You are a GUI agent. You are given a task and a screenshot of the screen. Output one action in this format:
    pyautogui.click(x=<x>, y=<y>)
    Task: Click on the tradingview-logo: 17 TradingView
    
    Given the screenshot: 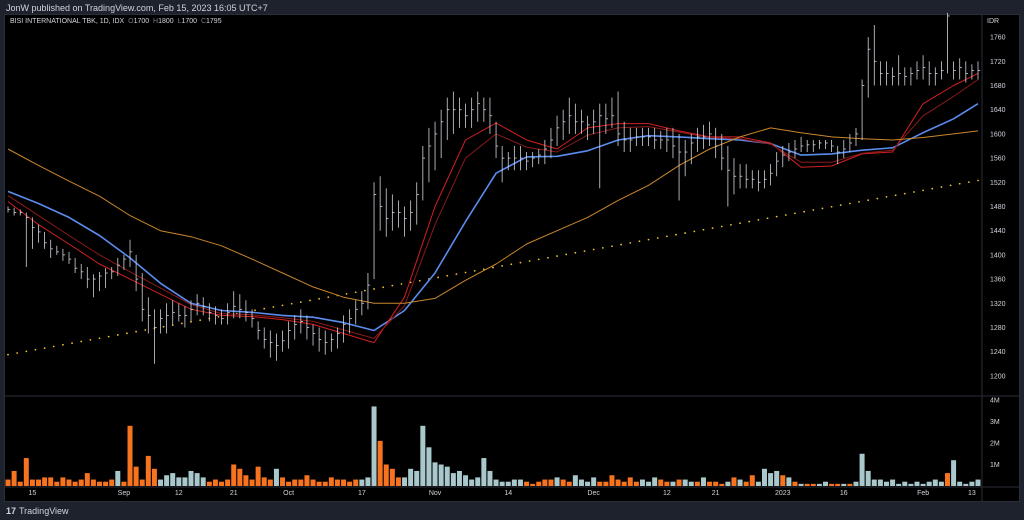 What is the action you would take?
    pyautogui.click(x=37, y=511)
    